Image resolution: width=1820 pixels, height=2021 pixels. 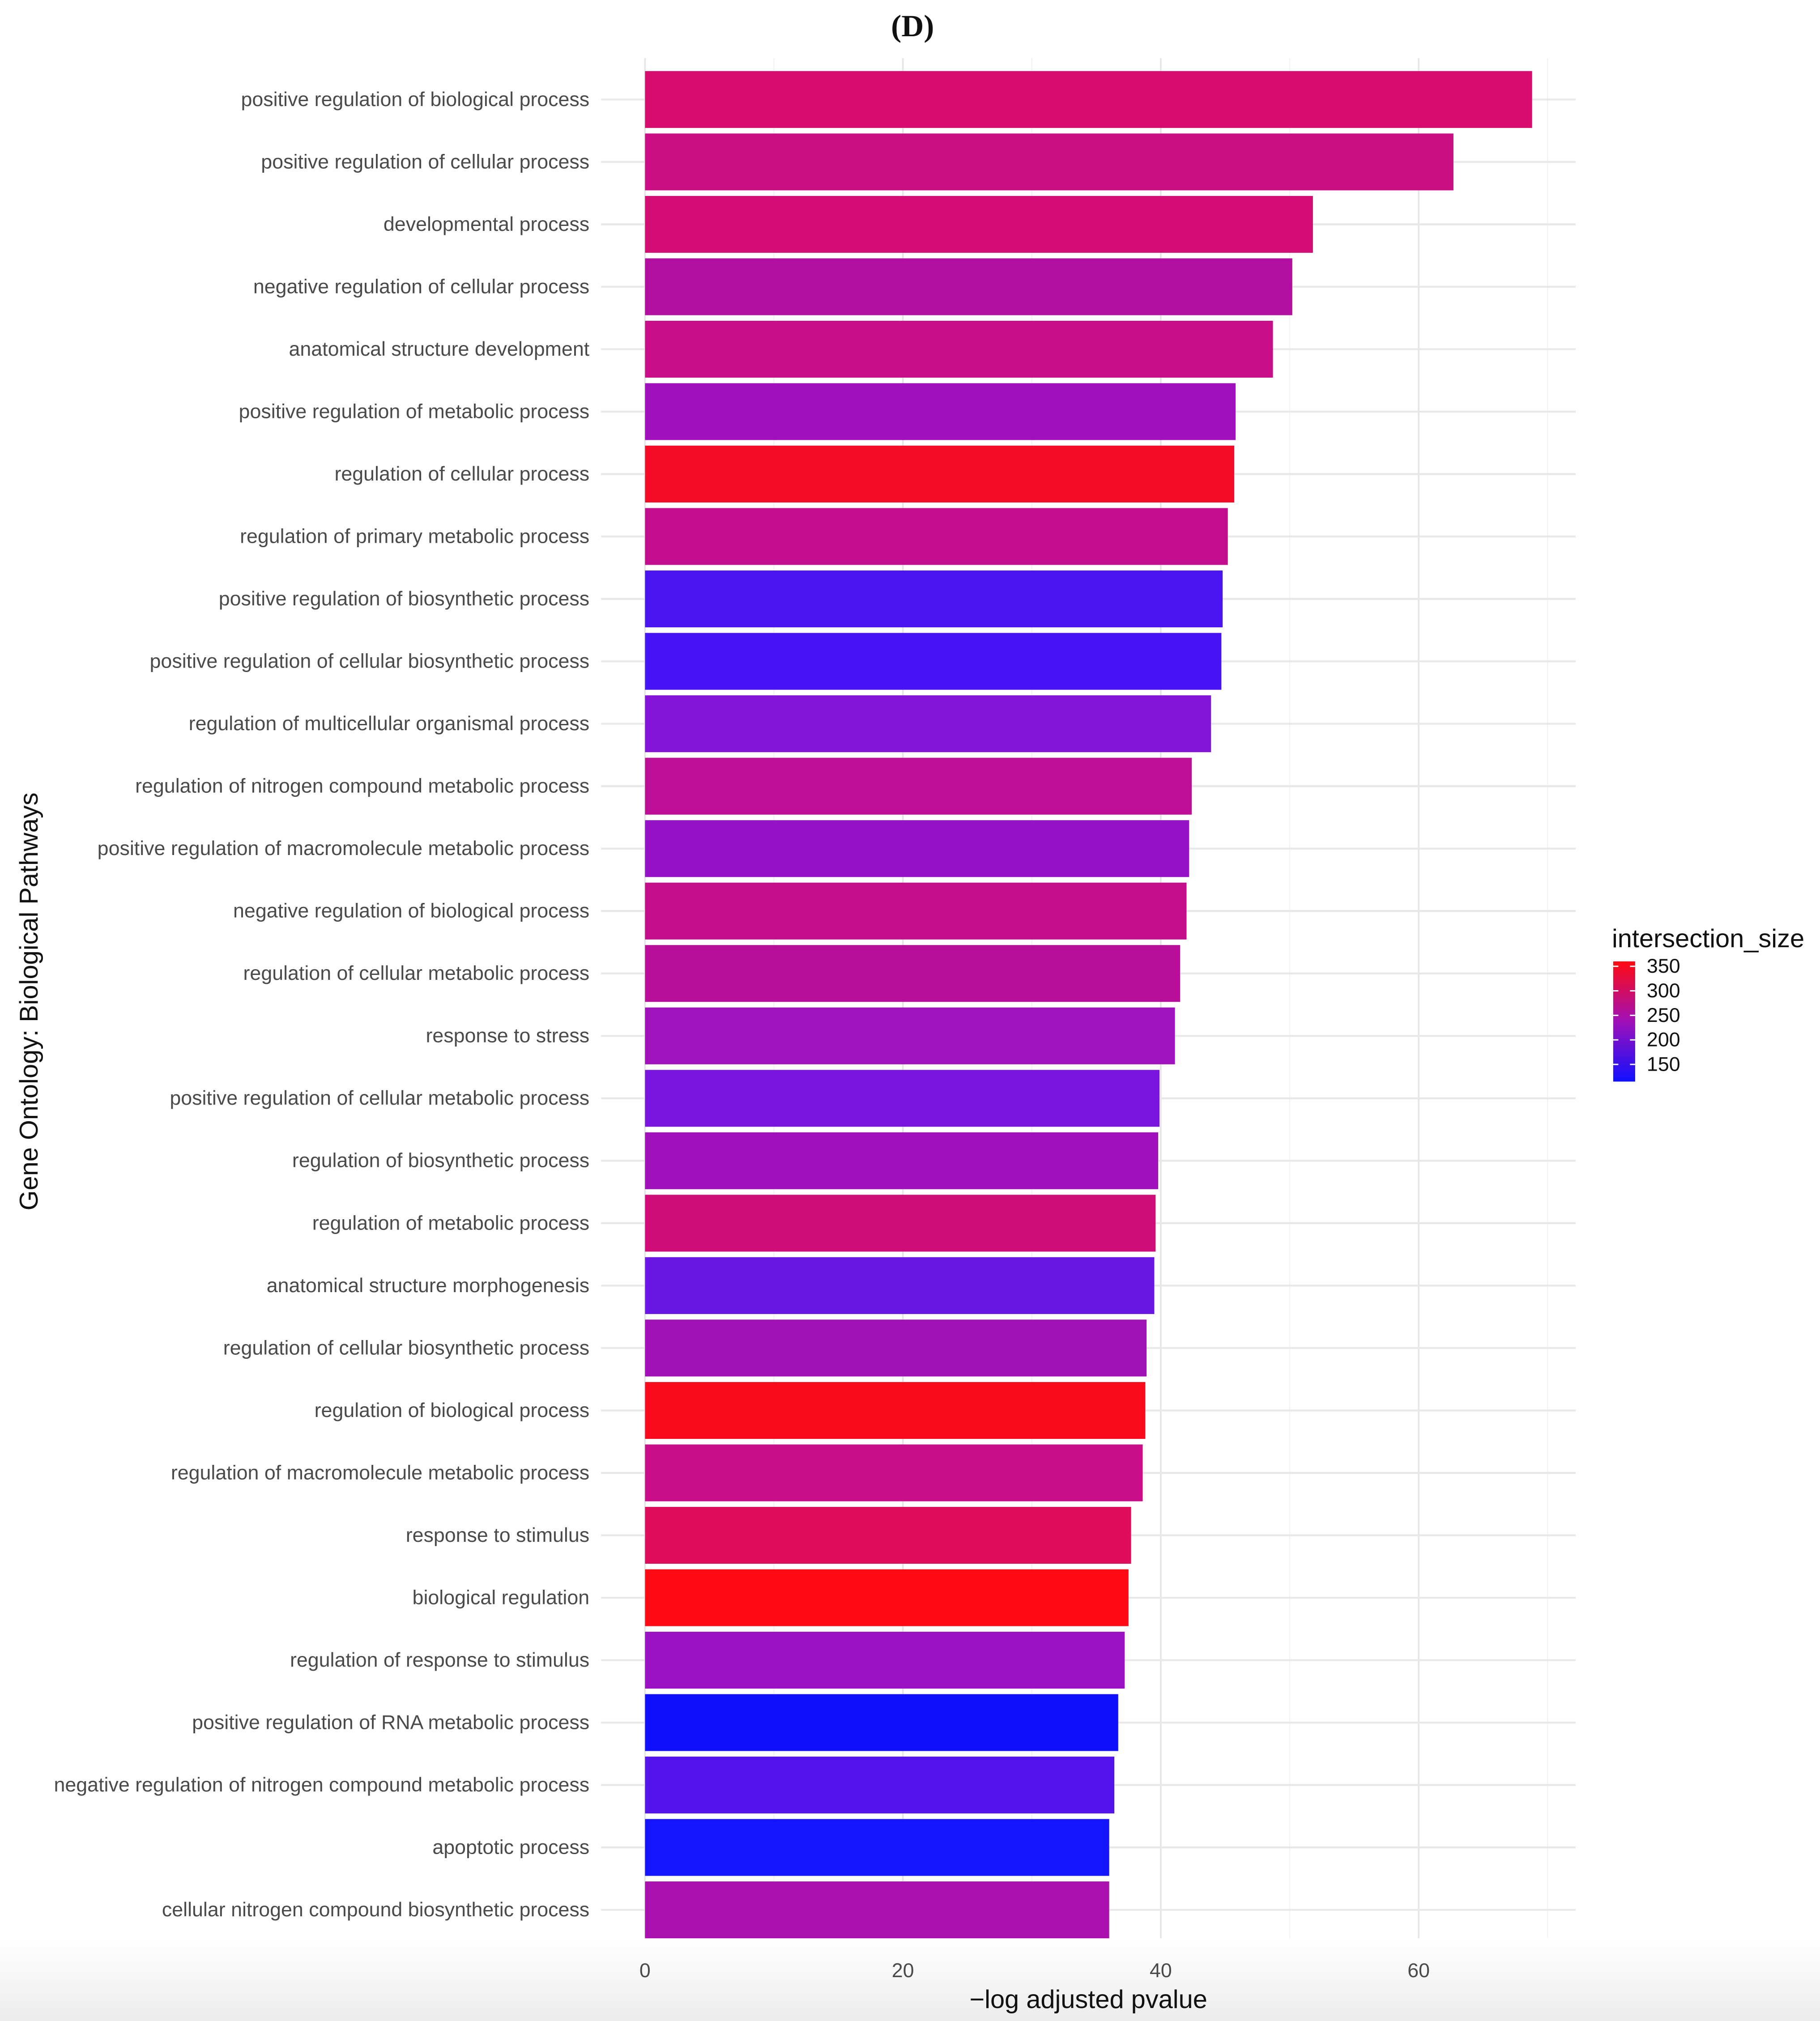 What do you see at coordinates (451, 1223) in the screenshot?
I see `category-label: regulation of metabolic process` at bounding box center [451, 1223].